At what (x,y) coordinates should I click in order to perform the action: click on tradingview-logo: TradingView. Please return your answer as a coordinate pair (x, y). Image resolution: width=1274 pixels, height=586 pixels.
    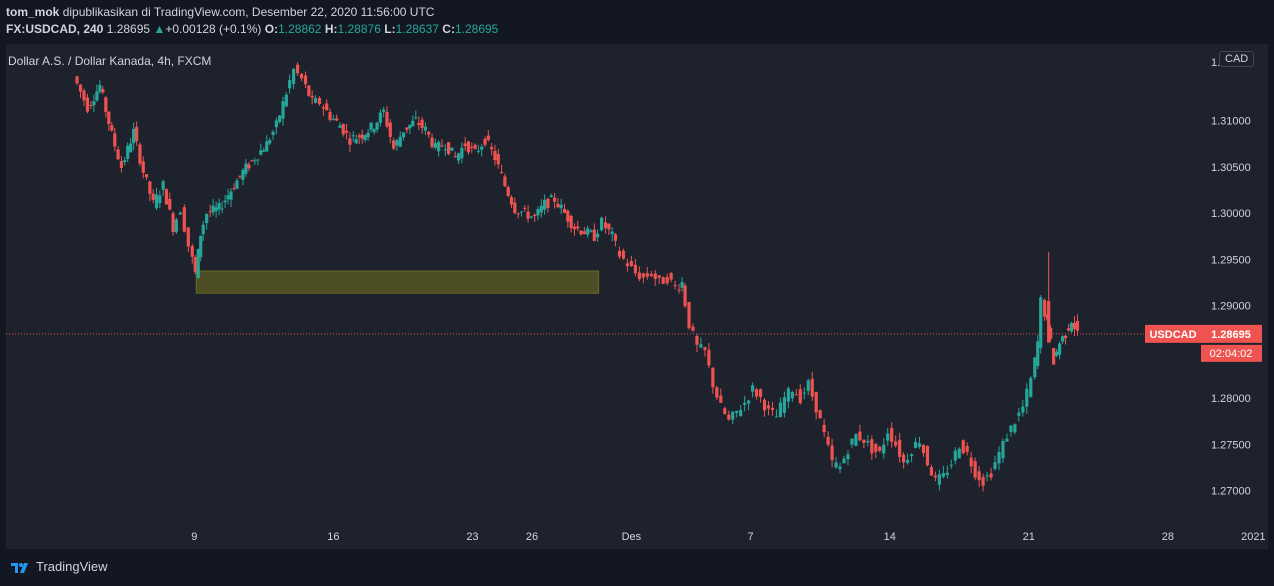
    Looking at the image, I should click on (59, 566).